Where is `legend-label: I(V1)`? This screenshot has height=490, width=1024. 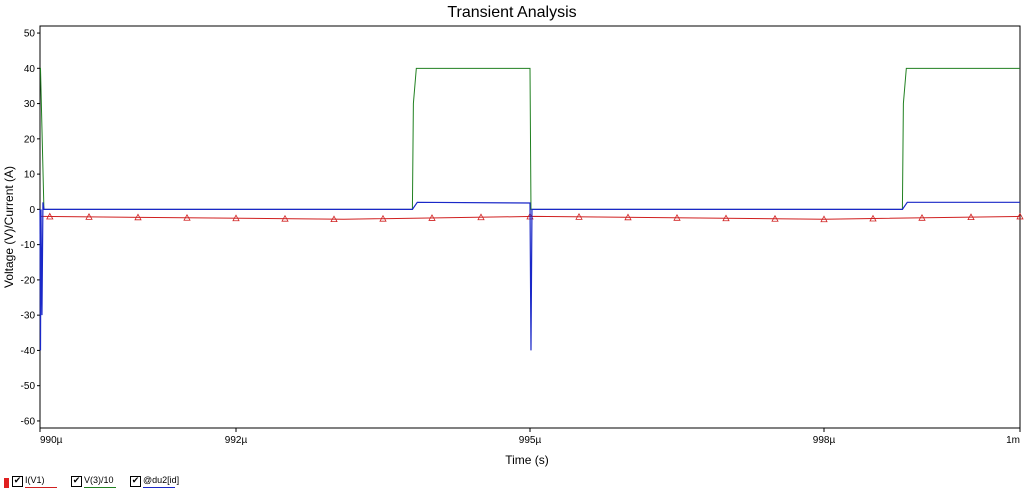
legend-label: I(V1) is located at coordinates (35, 480).